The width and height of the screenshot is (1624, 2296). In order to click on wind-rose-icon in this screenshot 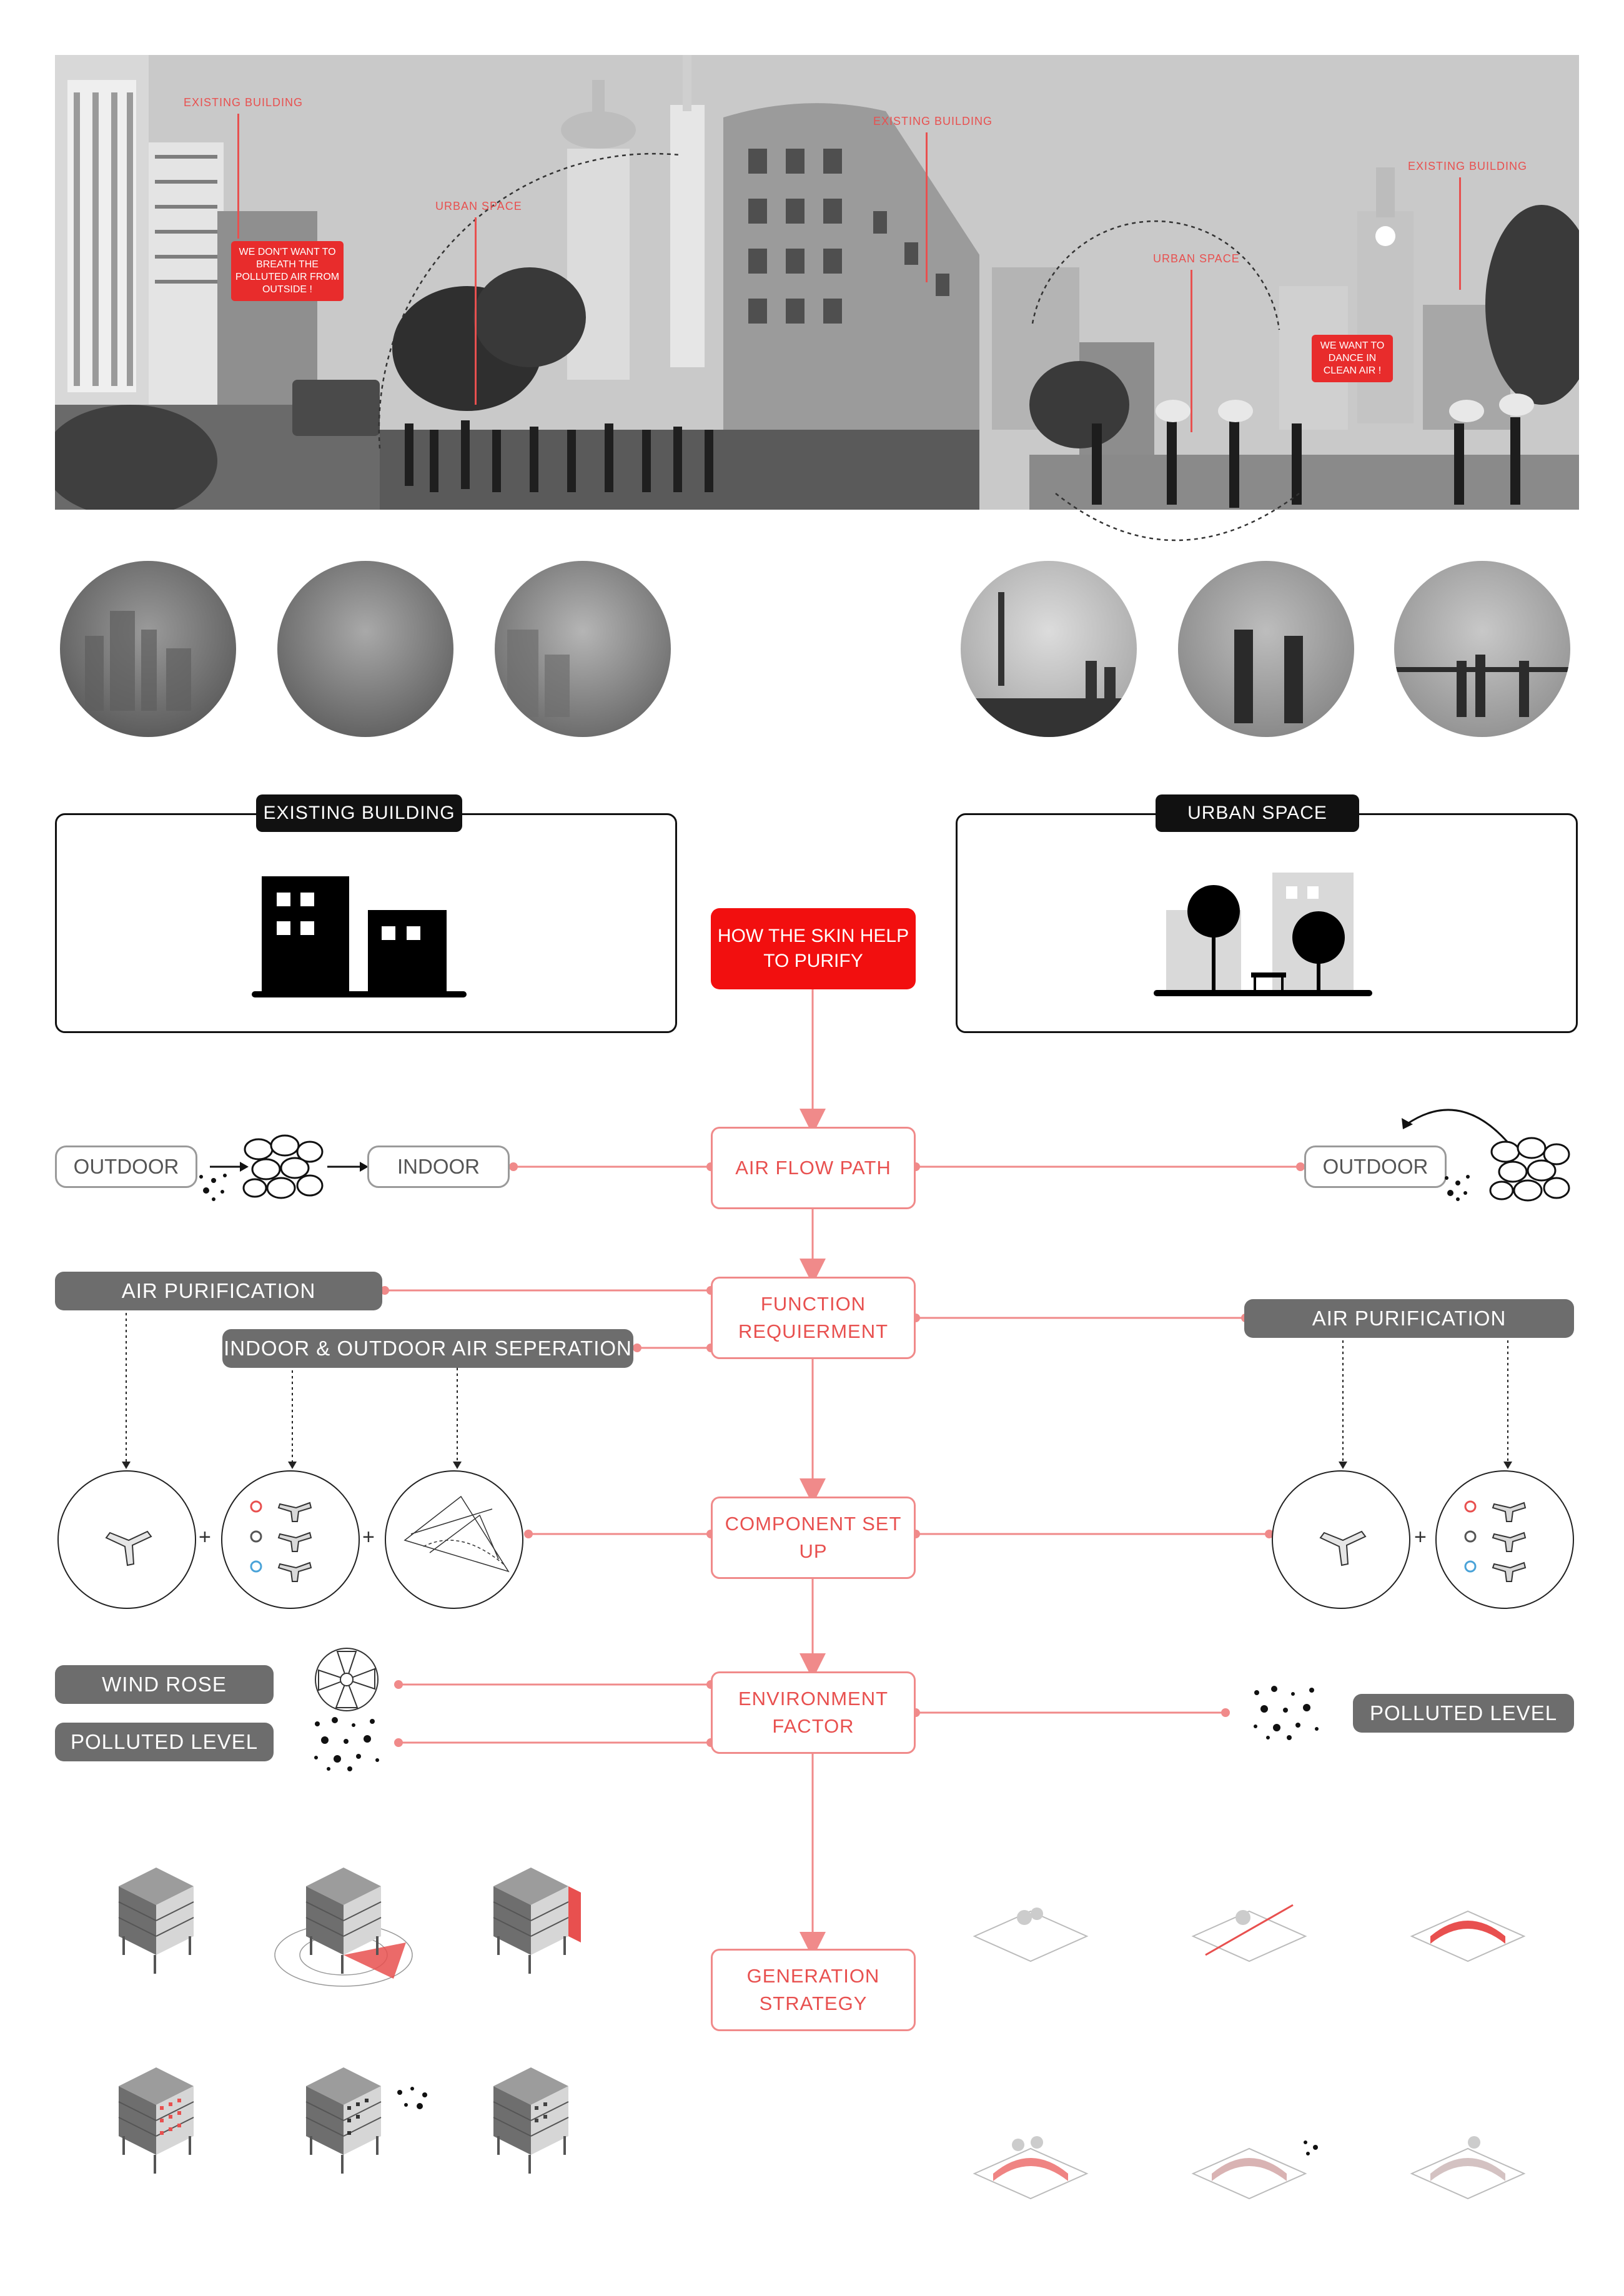, I will do `click(347, 1680)`.